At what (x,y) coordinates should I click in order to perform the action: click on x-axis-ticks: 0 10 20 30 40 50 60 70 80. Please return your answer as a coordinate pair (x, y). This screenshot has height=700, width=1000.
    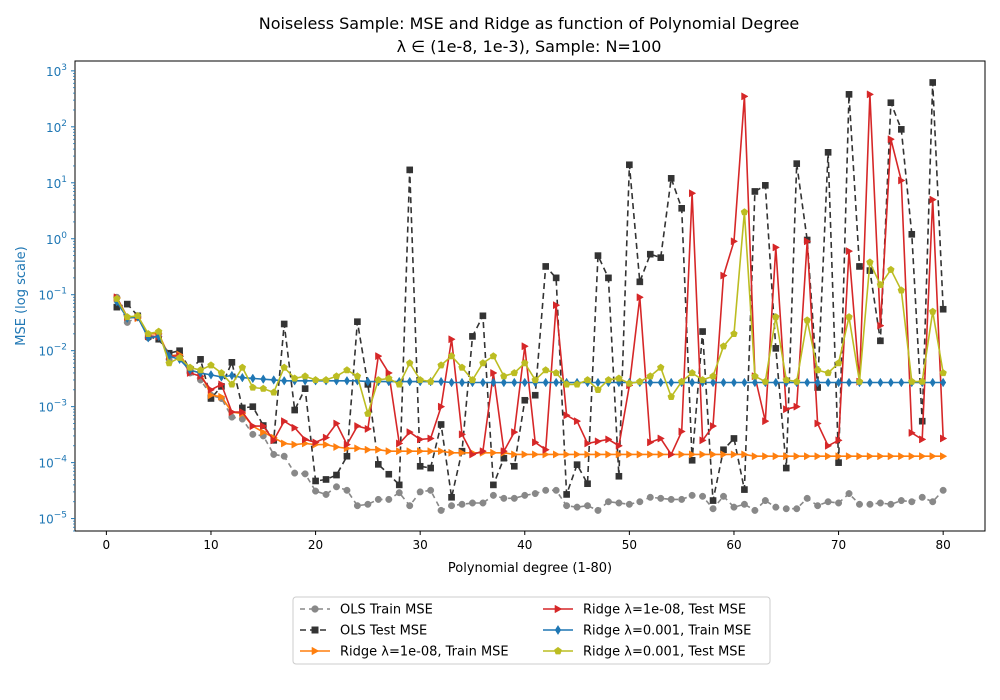
    Looking at the image, I should click on (527, 541).